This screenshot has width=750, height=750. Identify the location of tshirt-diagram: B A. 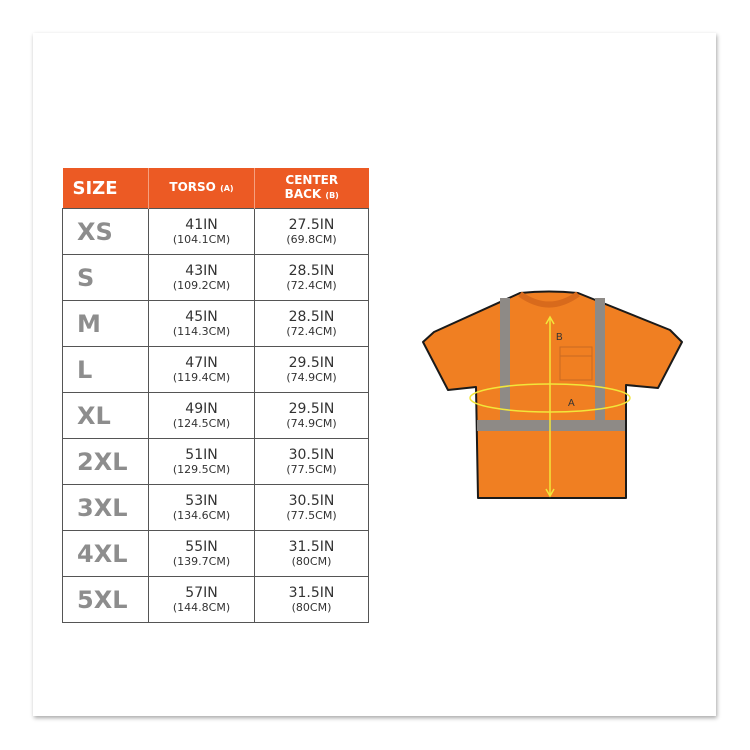
(552, 394).